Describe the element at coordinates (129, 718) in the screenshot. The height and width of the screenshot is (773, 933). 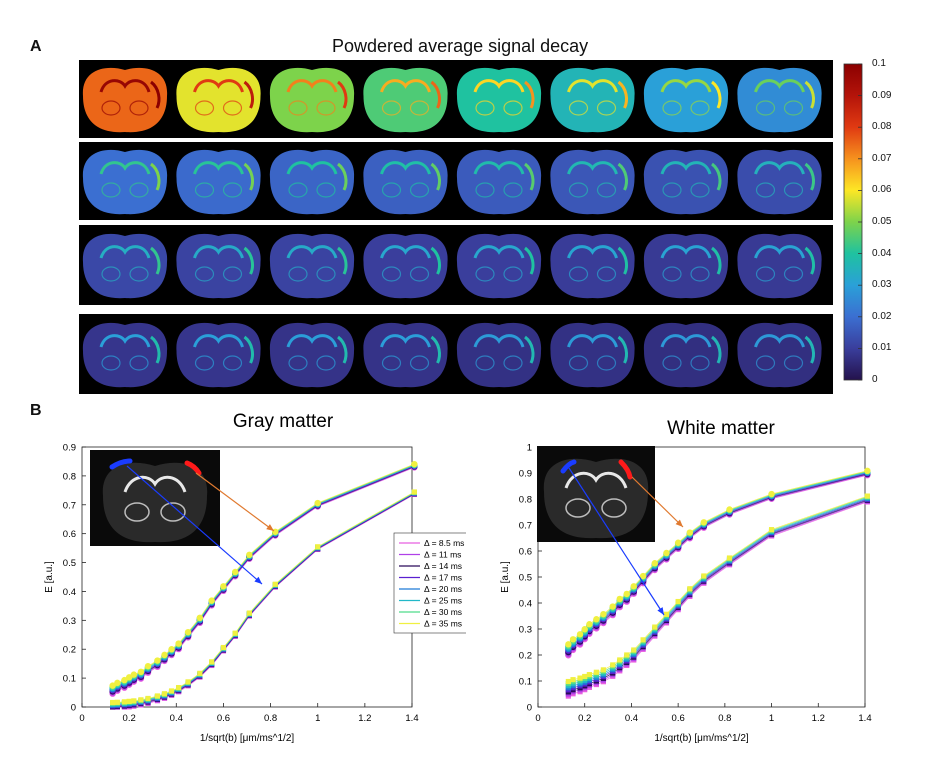
I see `x-tick-label: 0.2` at that location.